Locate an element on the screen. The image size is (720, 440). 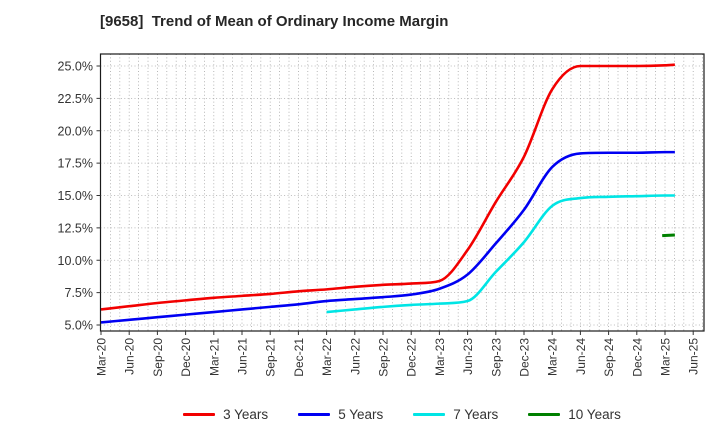
series-line-7-years is located at coordinates (500, 254).